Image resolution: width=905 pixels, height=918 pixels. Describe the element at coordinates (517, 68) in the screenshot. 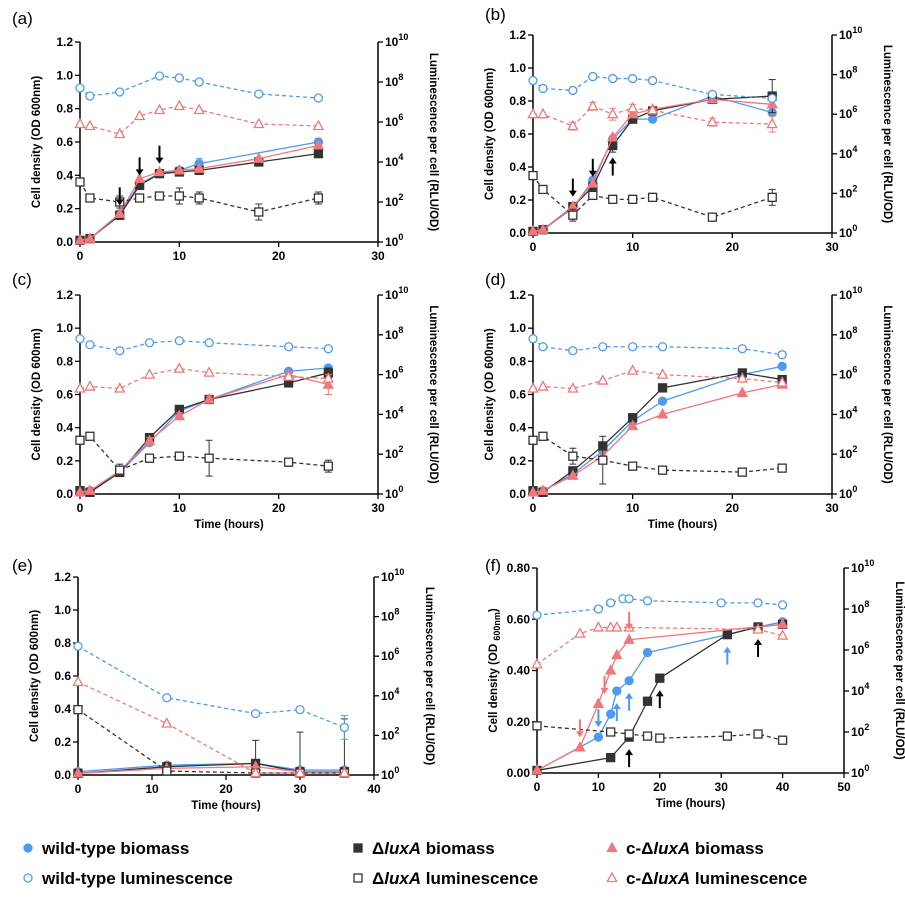

I see `y-tick-label: 1.0` at that location.